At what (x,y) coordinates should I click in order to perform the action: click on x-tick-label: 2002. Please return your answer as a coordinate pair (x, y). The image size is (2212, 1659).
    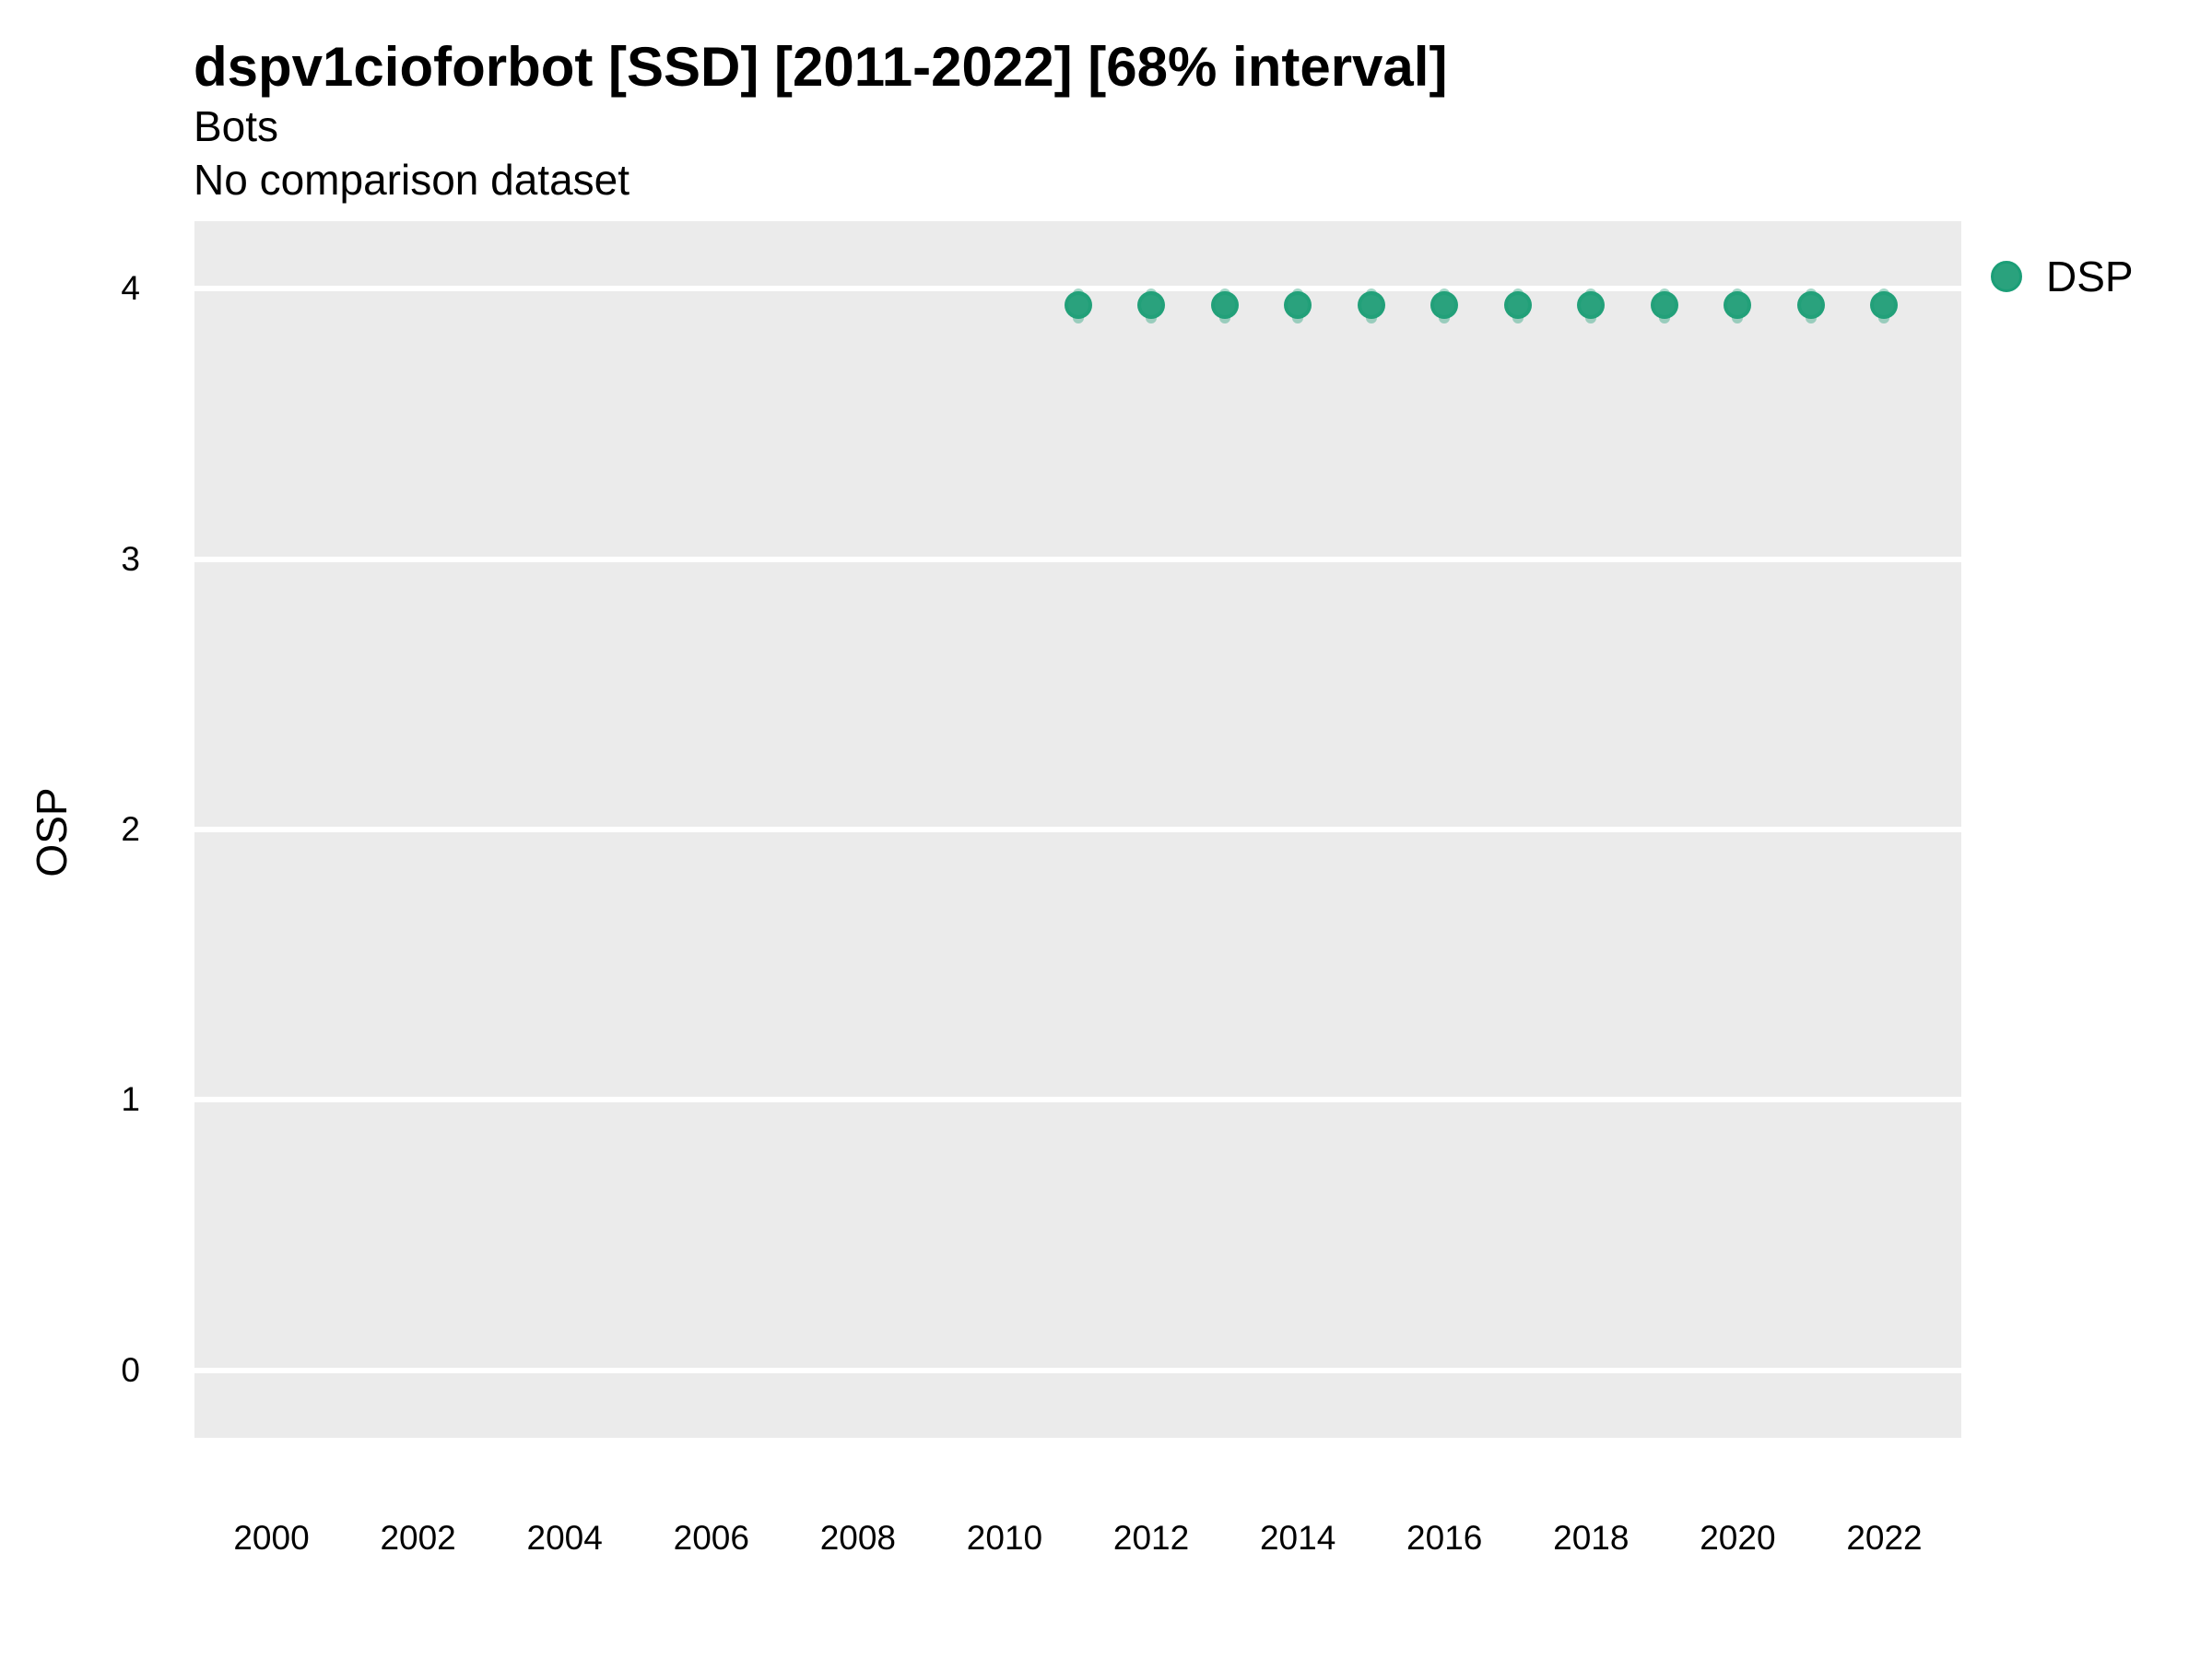
    Looking at the image, I should click on (418, 1538).